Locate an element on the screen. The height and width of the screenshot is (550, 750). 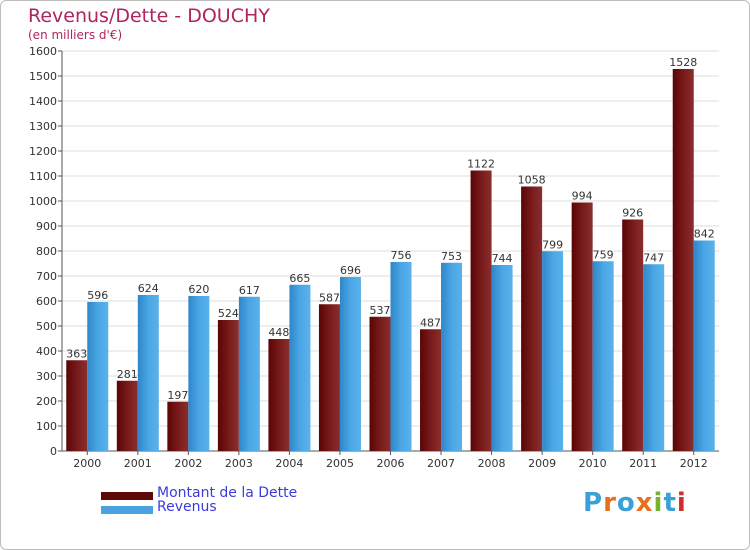
value-label-dette: 1122 is located at coordinates (481, 164).